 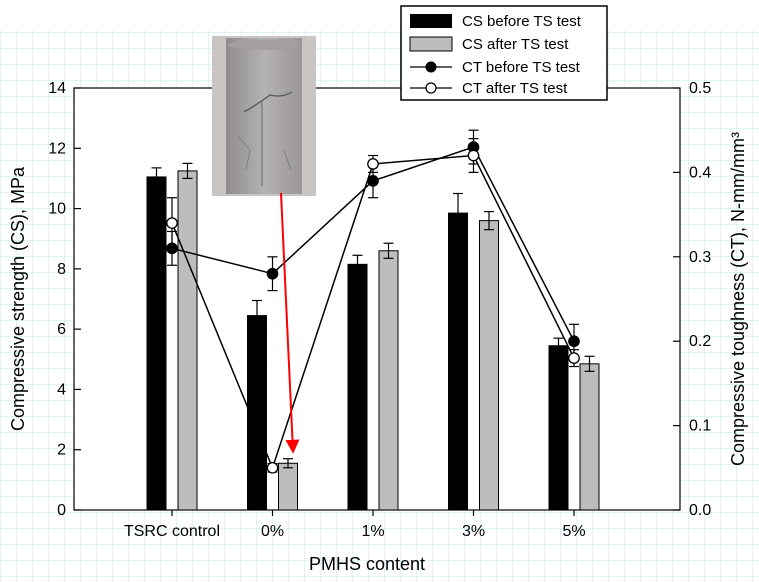 I want to click on legend-label-cs-before: CS before TS test, so click(x=522, y=21).